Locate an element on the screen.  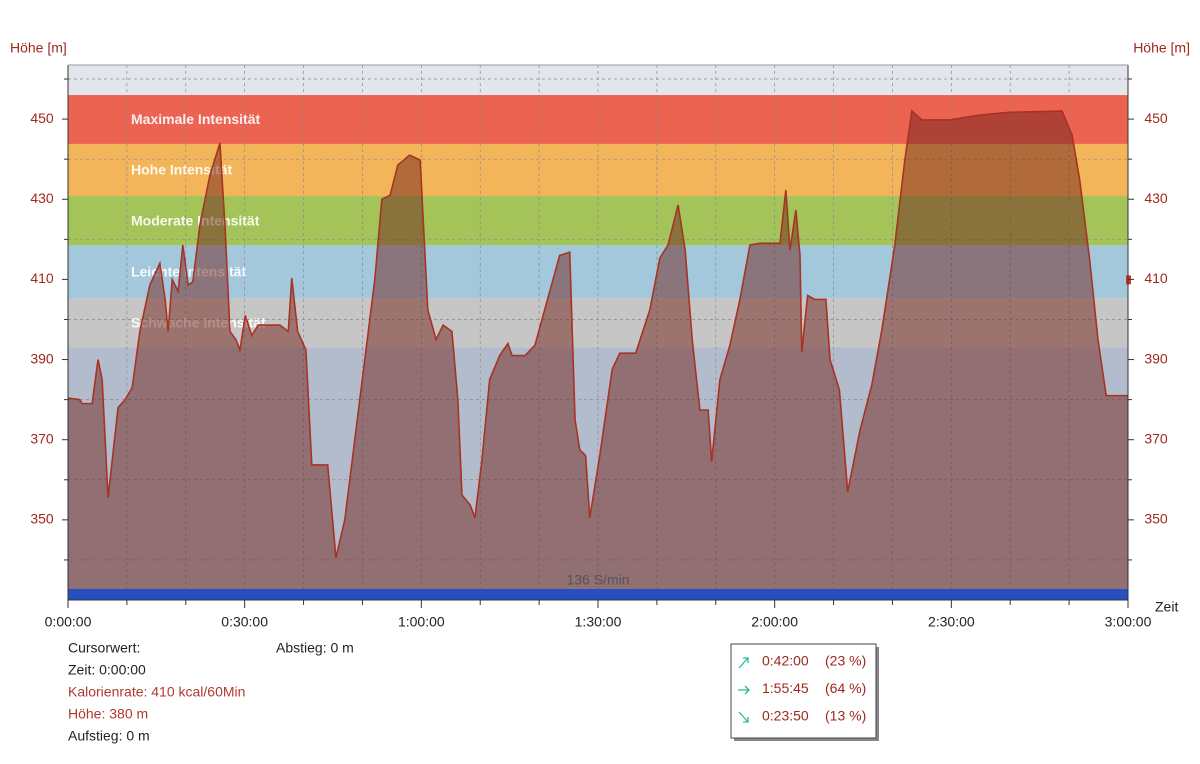
x-tick-label: 2:00:00 is located at coordinates (774, 622).